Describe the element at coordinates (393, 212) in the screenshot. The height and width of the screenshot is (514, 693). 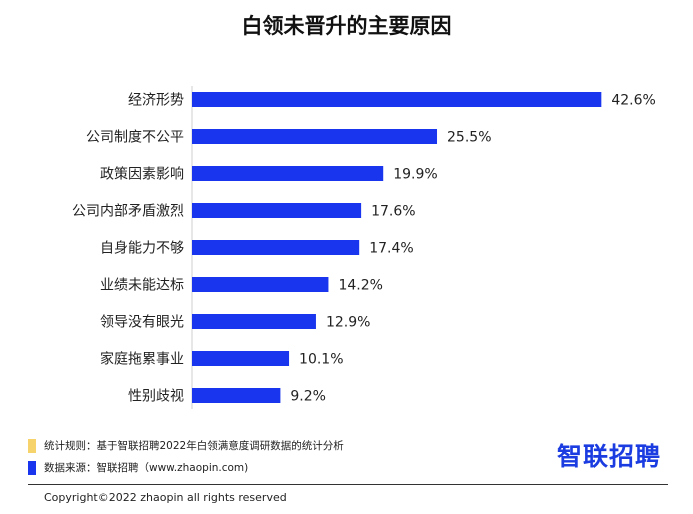
I see `value-label: 17.6%` at that location.